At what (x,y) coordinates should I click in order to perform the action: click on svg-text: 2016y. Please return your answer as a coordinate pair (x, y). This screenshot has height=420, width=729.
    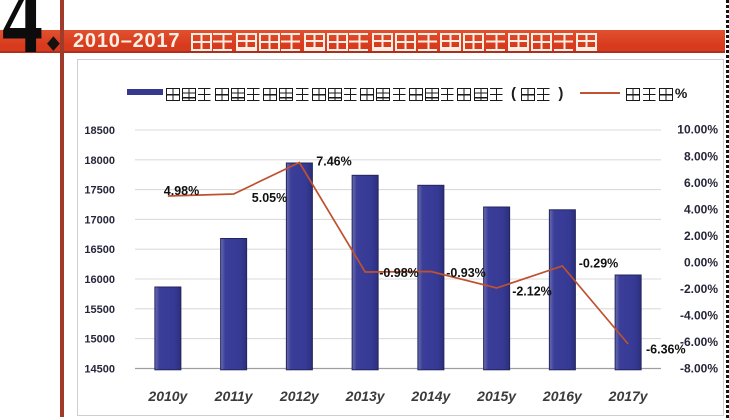
    Looking at the image, I should click on (562, 396).